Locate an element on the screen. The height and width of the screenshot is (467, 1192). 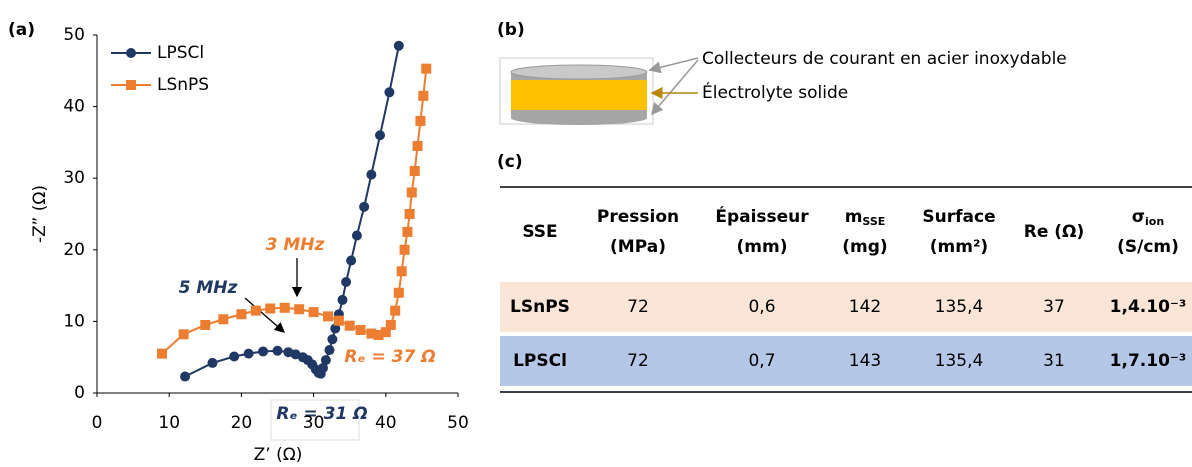
diagram-label: Électrolyte solide is located at coordinates (775, 92).